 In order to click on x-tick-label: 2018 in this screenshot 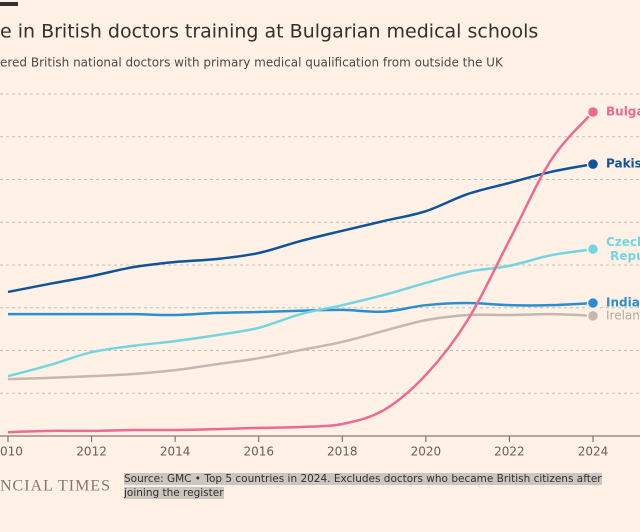, I will do `click(342, 452)`.